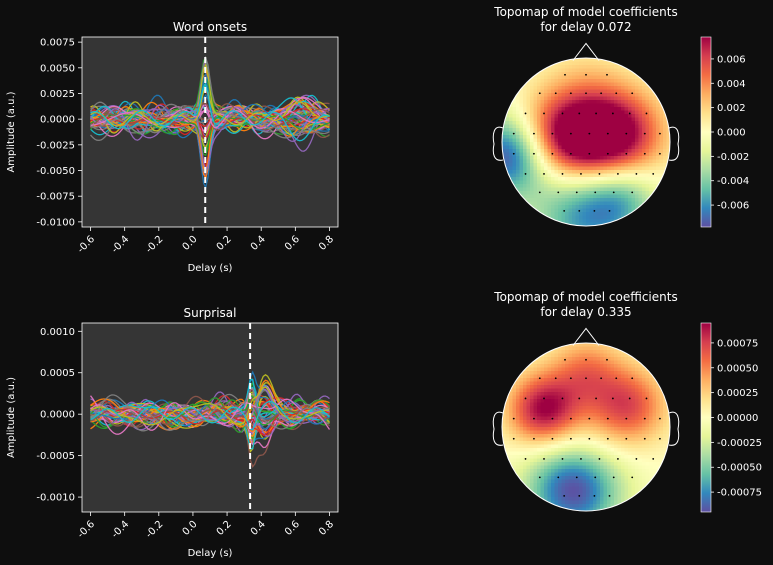  Describe the element at coordinates (210, 268) in the screenshot. I see `x-axis-label: Delay (s)` at that location.